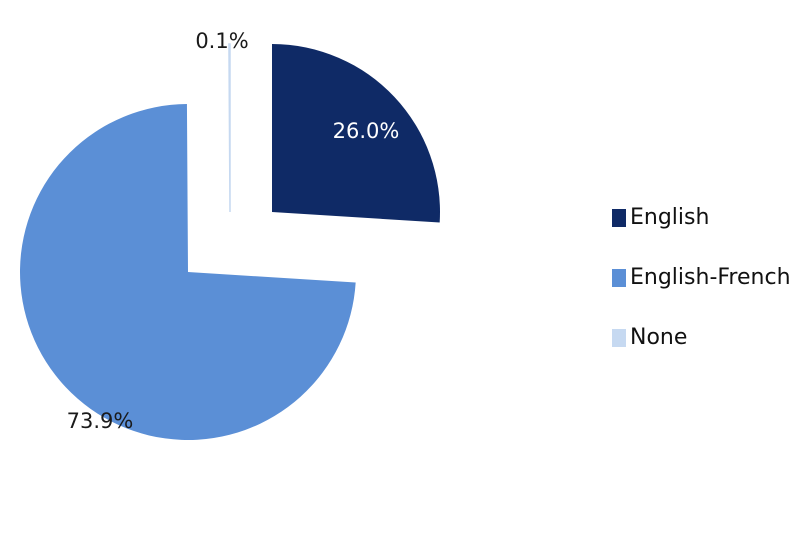 The width and height of the screenshot is (801, 534). Describe the element at coordinates (669, 217) in the screenshot. I see `legend-label-english: English` at that location.